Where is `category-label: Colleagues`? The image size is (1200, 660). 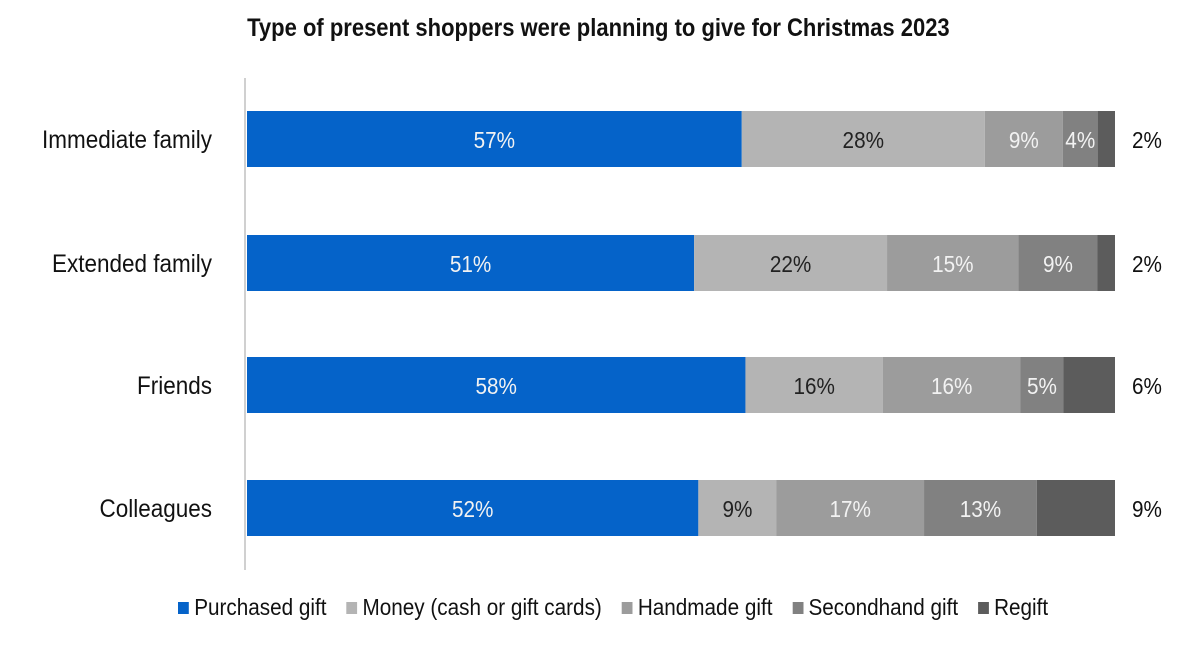
category-label: Colleagues is located at coordinates (155, 509).